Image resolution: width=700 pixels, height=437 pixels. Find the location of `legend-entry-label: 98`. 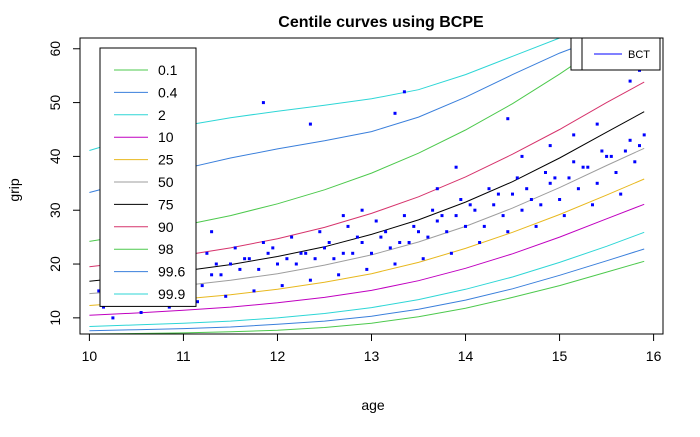

legend-entry-label: 98 is located at coordinates (166, 249).